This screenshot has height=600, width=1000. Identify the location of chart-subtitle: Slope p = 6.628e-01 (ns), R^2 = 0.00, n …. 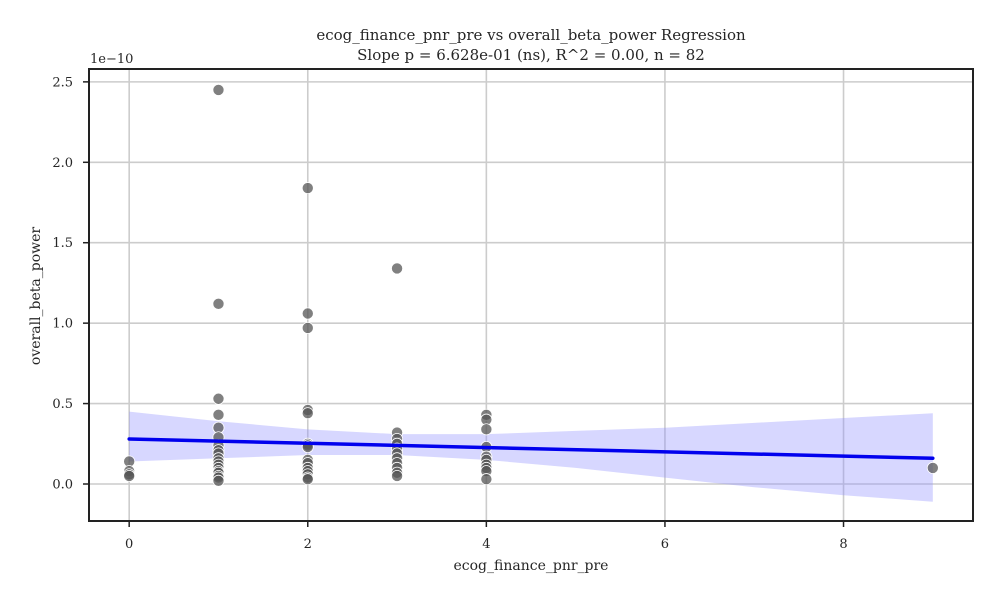
(531, 55).